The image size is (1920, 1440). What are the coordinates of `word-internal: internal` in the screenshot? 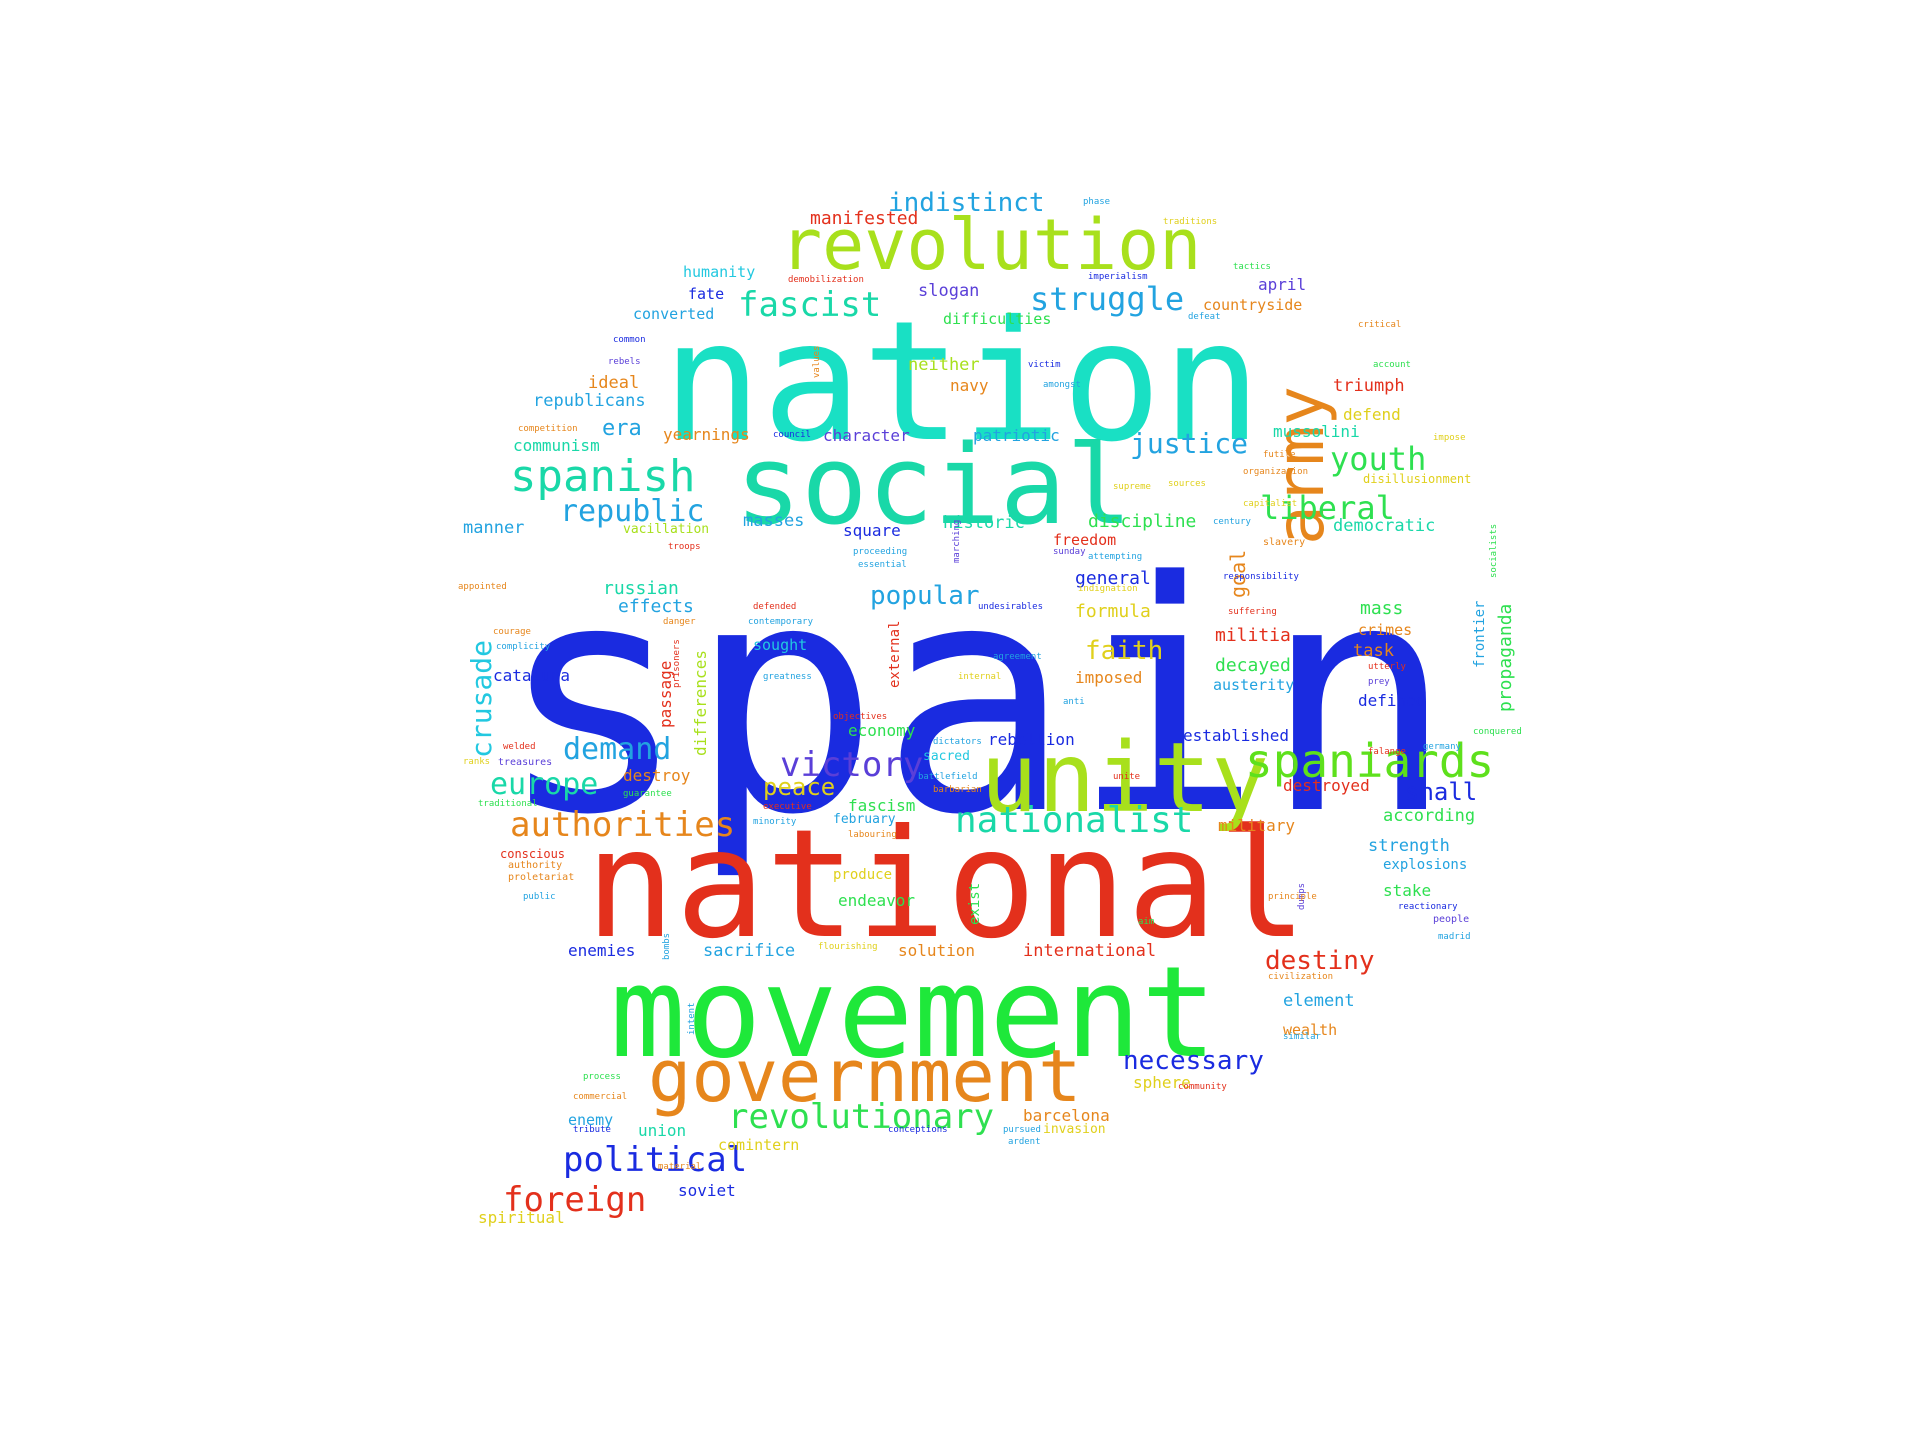 It's located at (980, 677).